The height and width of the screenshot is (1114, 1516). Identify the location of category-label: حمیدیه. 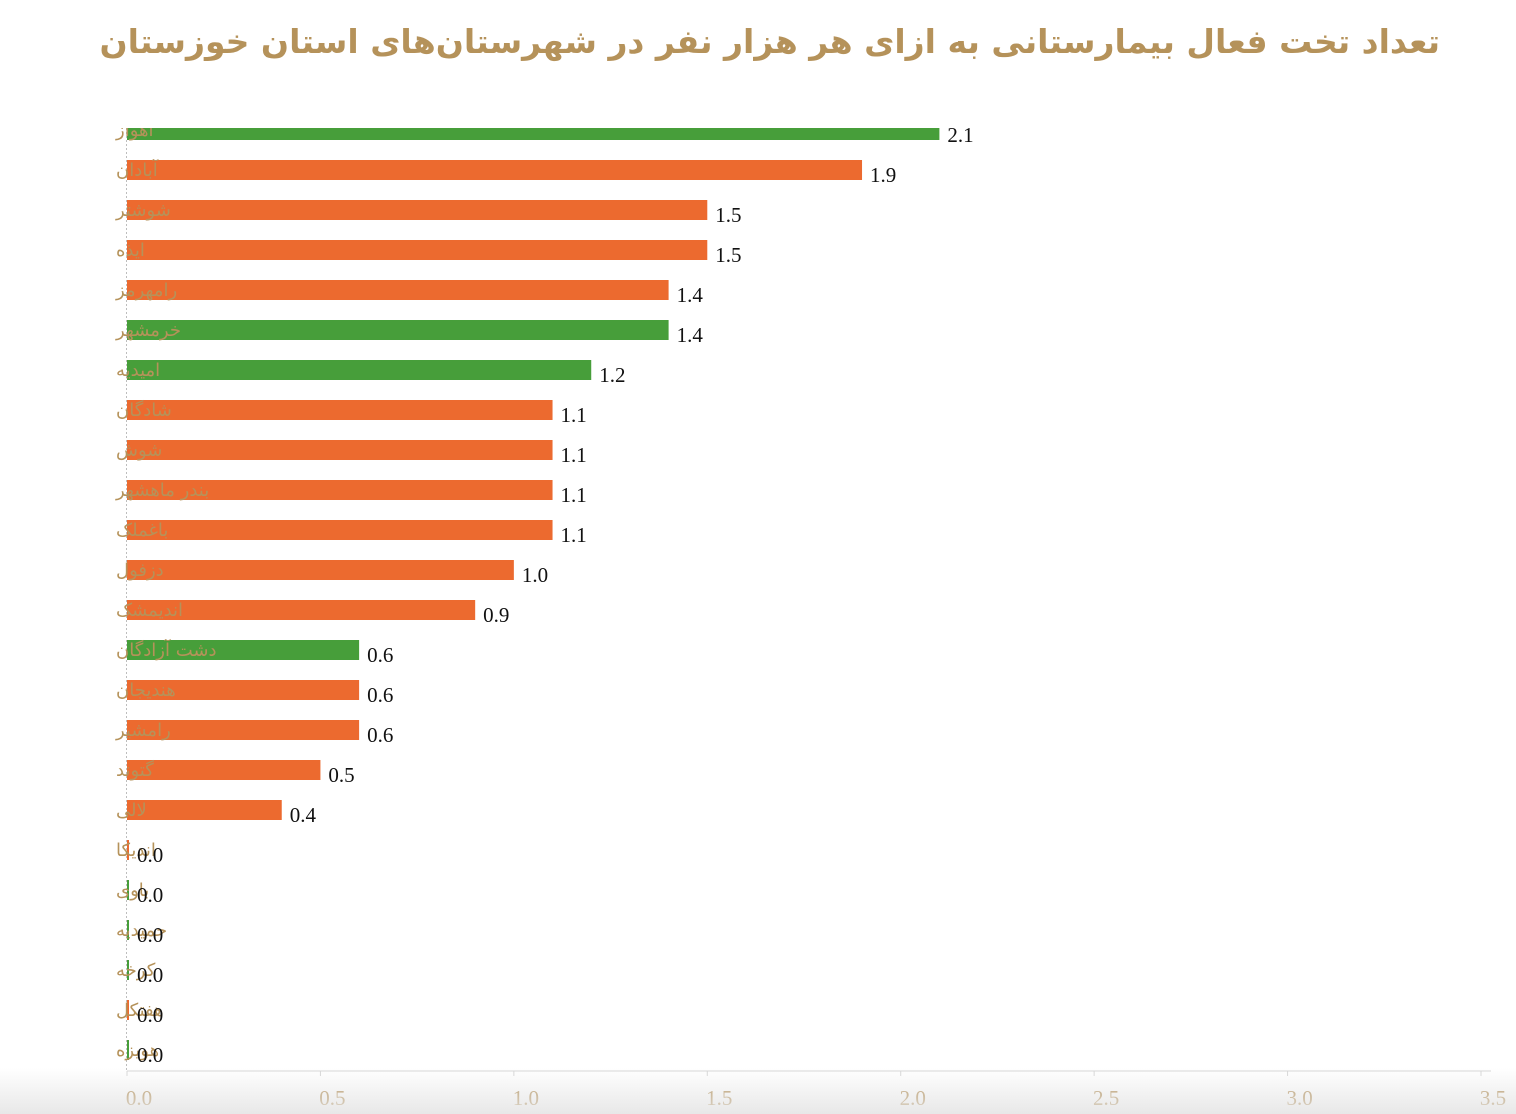
(141, 930).